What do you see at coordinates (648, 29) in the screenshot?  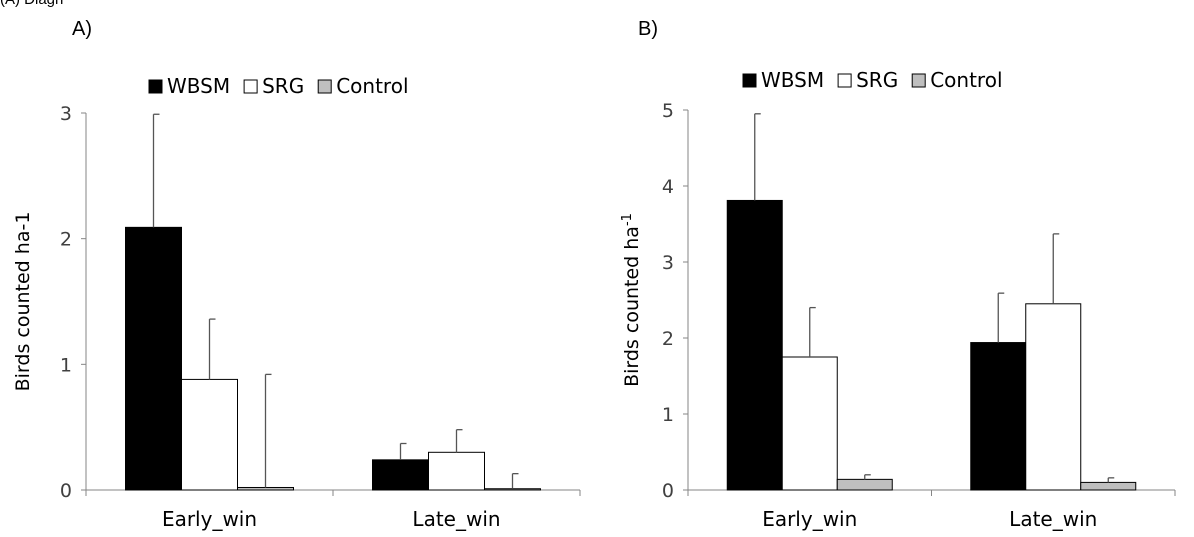 I see `panel-label-b: B)` at bounding box center [648, 29].